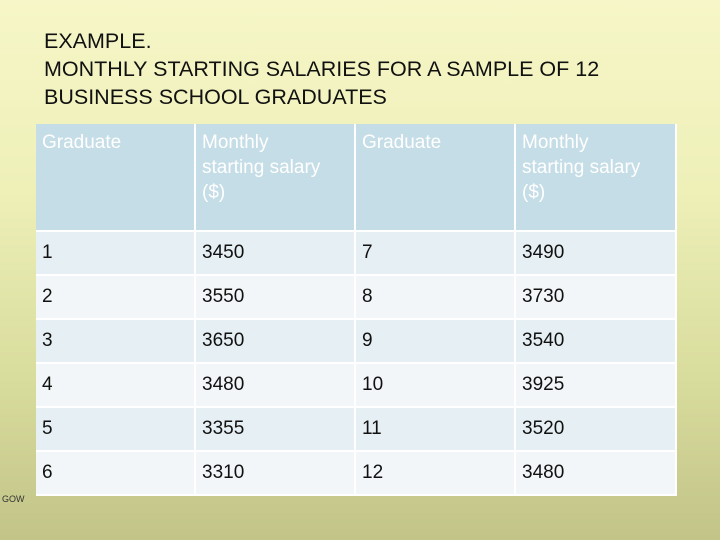 This screenshot has width=720, height=540. I want to click on footer-label: GOW, so click(13, 499).